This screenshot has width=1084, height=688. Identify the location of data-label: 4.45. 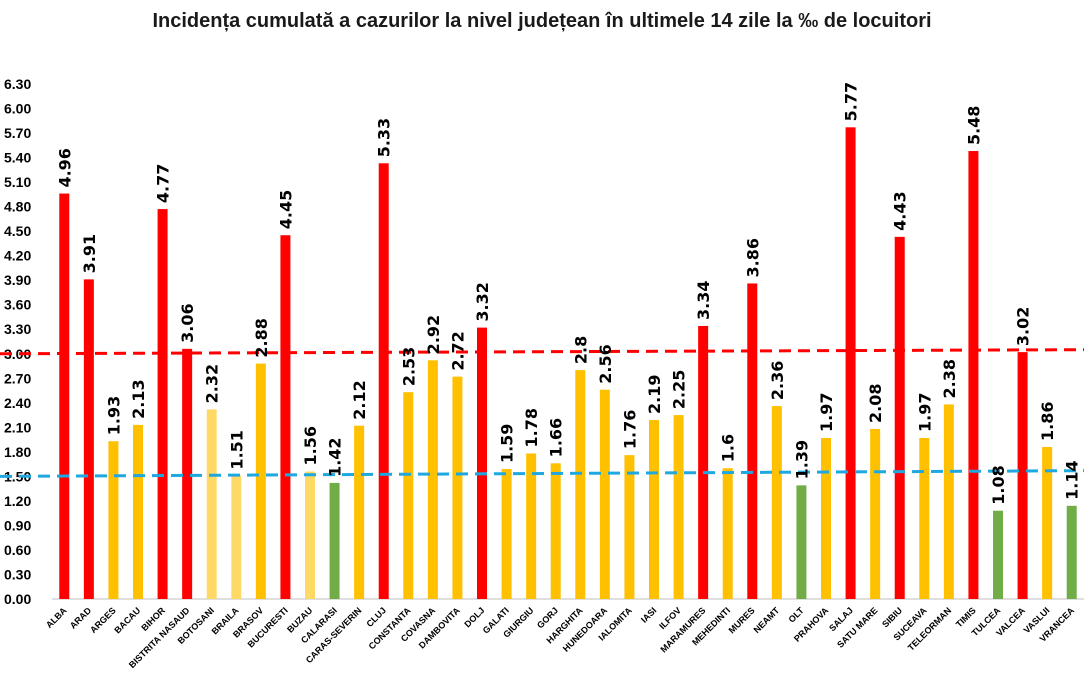
(285, 209).